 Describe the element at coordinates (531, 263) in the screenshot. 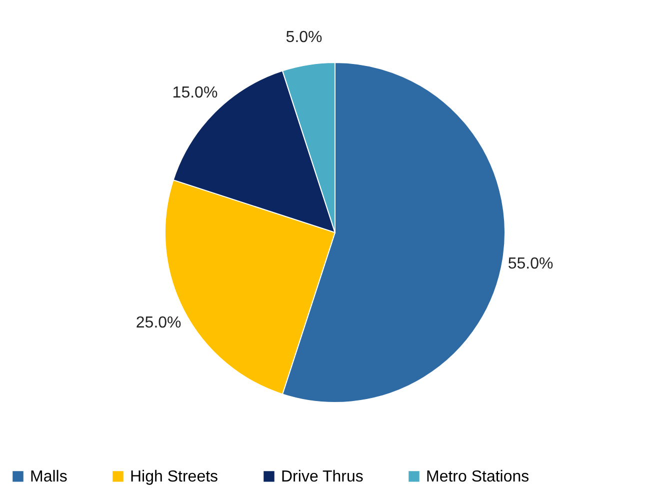

I see `data-label: 55.0%` at that location.